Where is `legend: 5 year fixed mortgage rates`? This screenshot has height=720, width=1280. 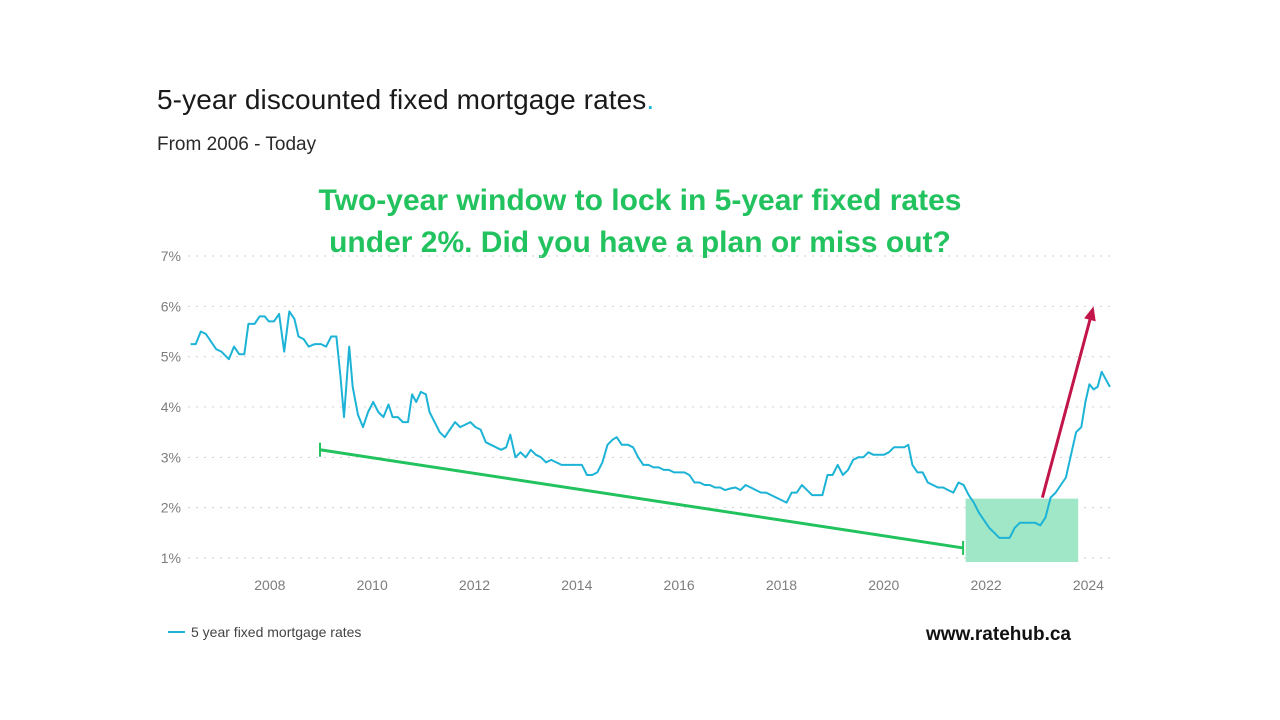 legend: 5 year fixed mortgage rates is located at coordinates (264, 632).